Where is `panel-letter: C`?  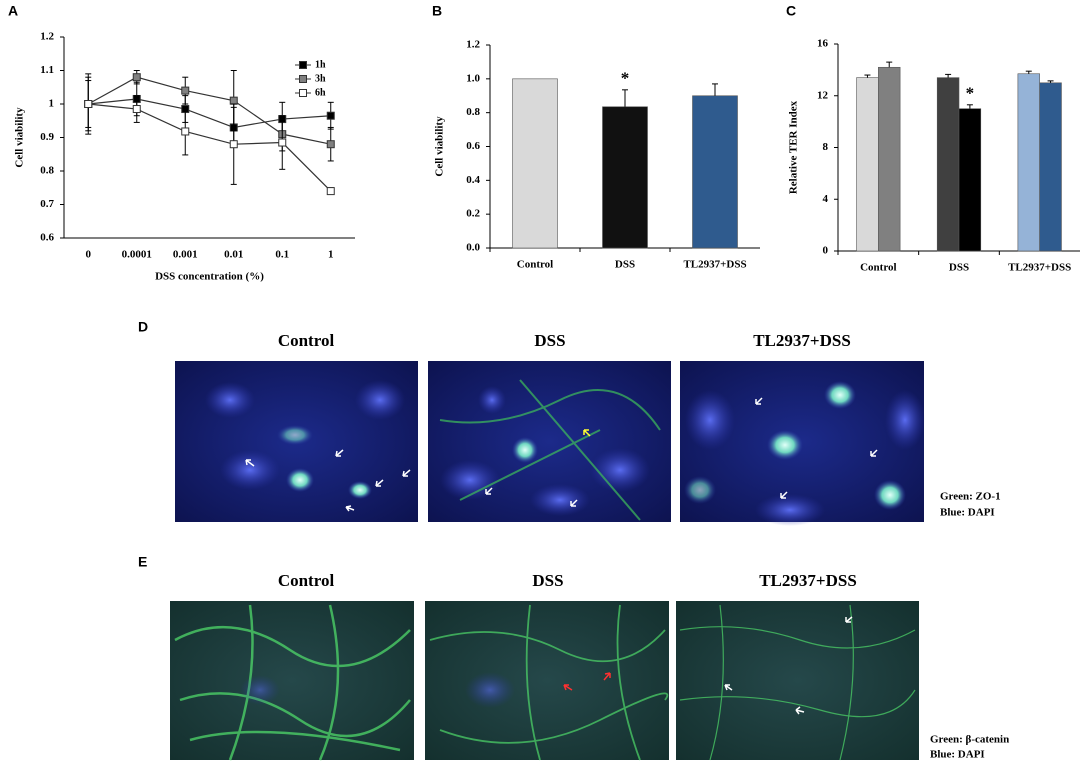 panel-letter: C is located at coordinates (791, 11).